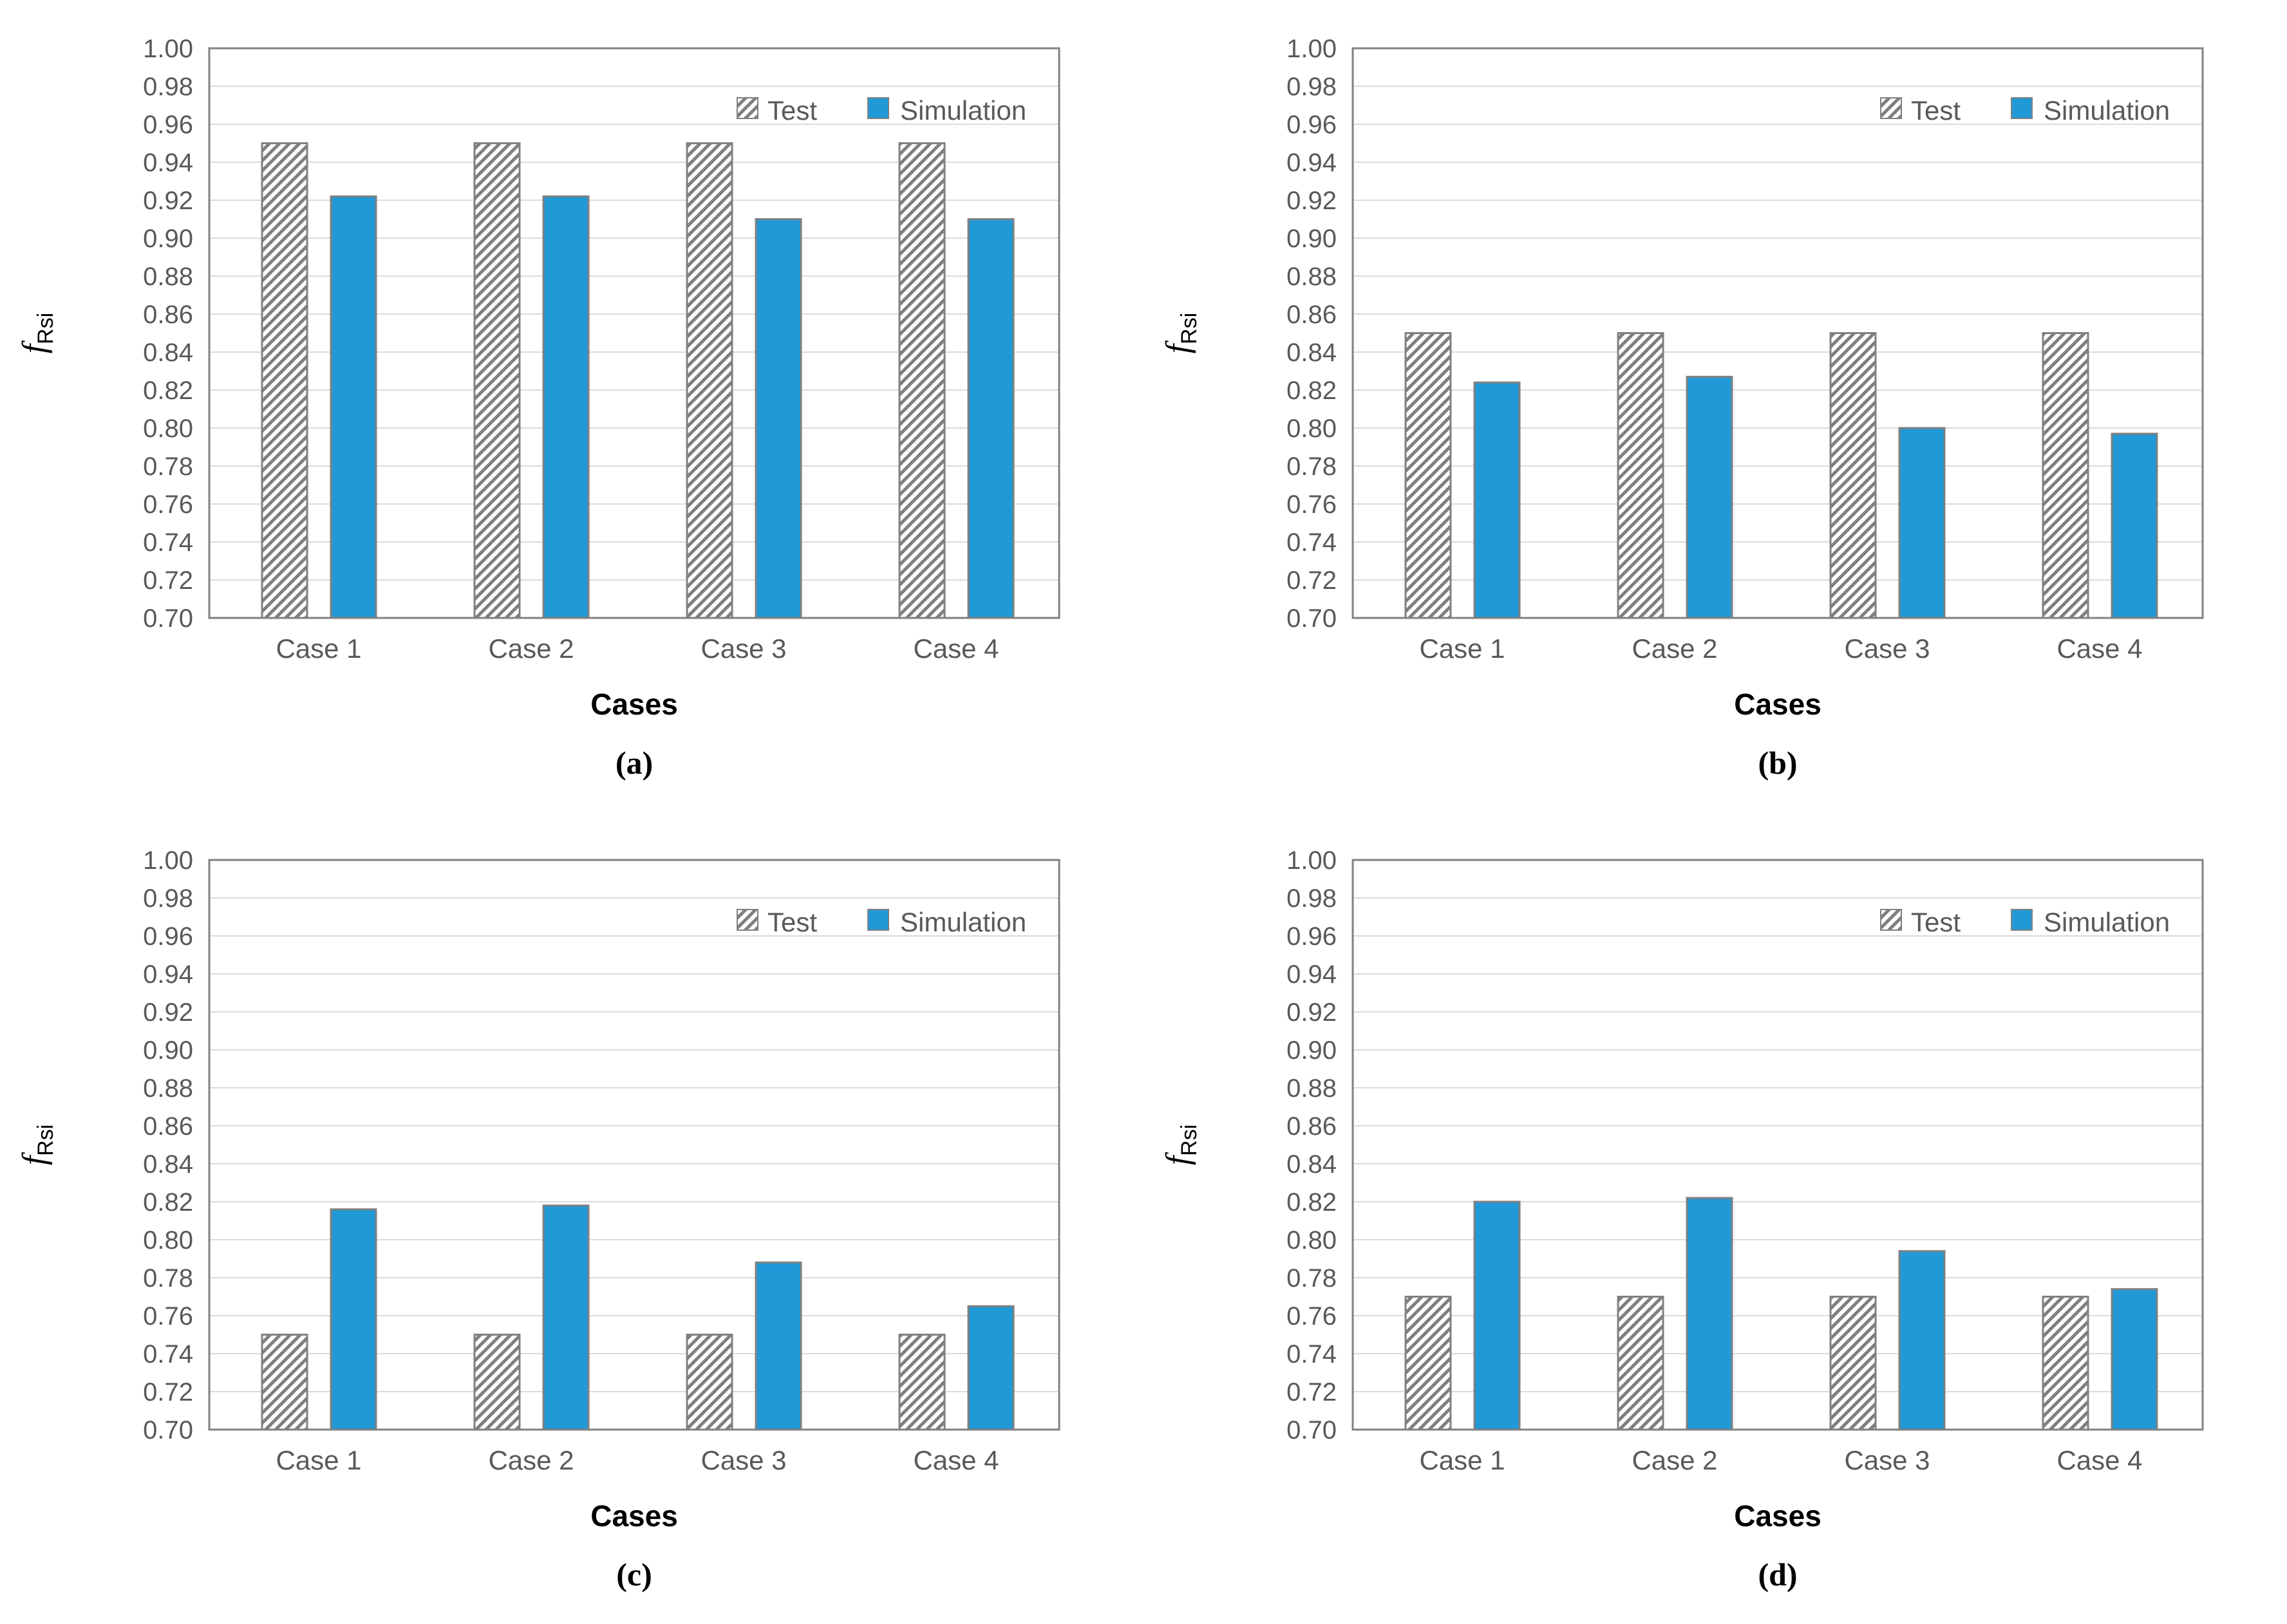  Describe the element at coordinates (168, 542) in the screenshot. I see `y-tick-label: 0.74` at that location.